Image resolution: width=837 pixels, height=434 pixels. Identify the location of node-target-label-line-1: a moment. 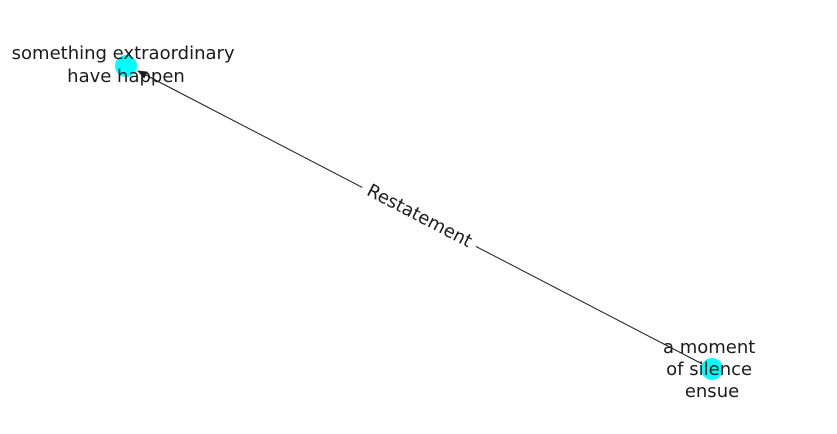
(709, 347).